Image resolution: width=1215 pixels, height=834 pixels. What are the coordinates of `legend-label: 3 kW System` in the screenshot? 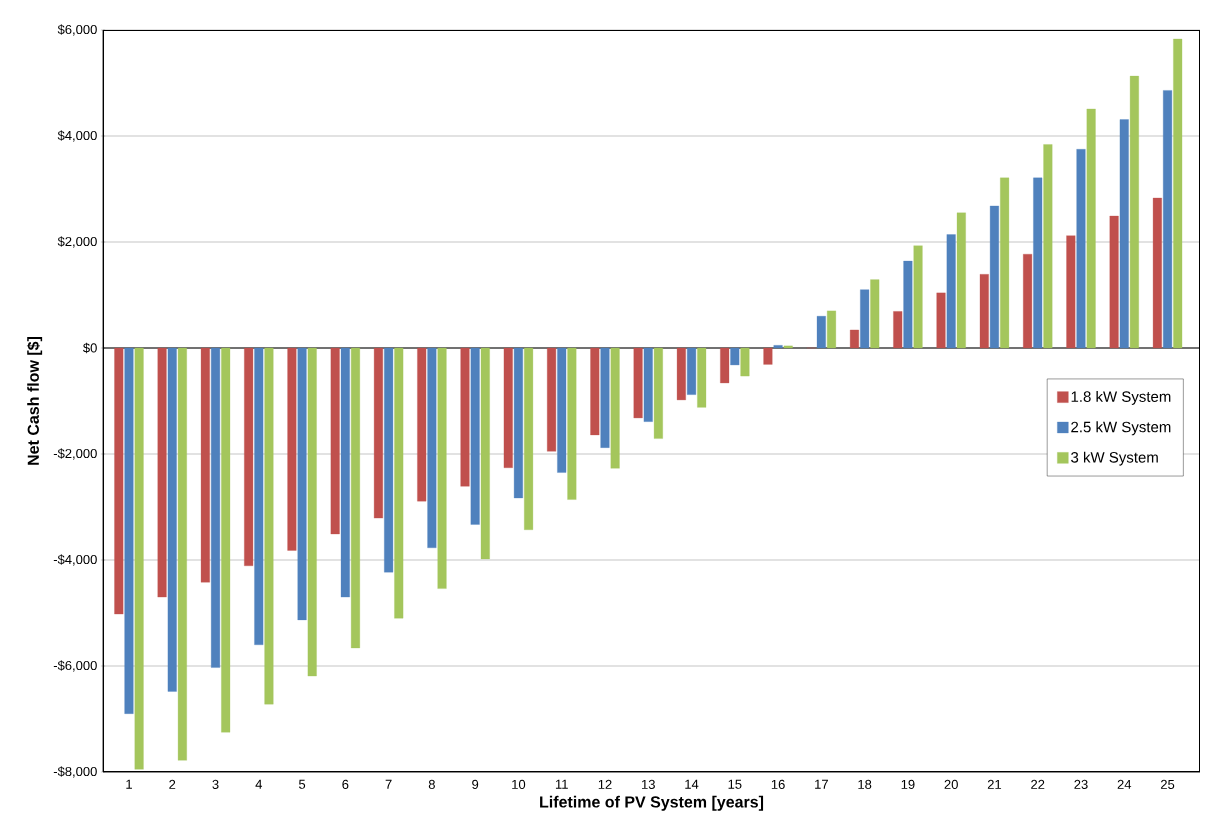 It's located at (1114, 458).